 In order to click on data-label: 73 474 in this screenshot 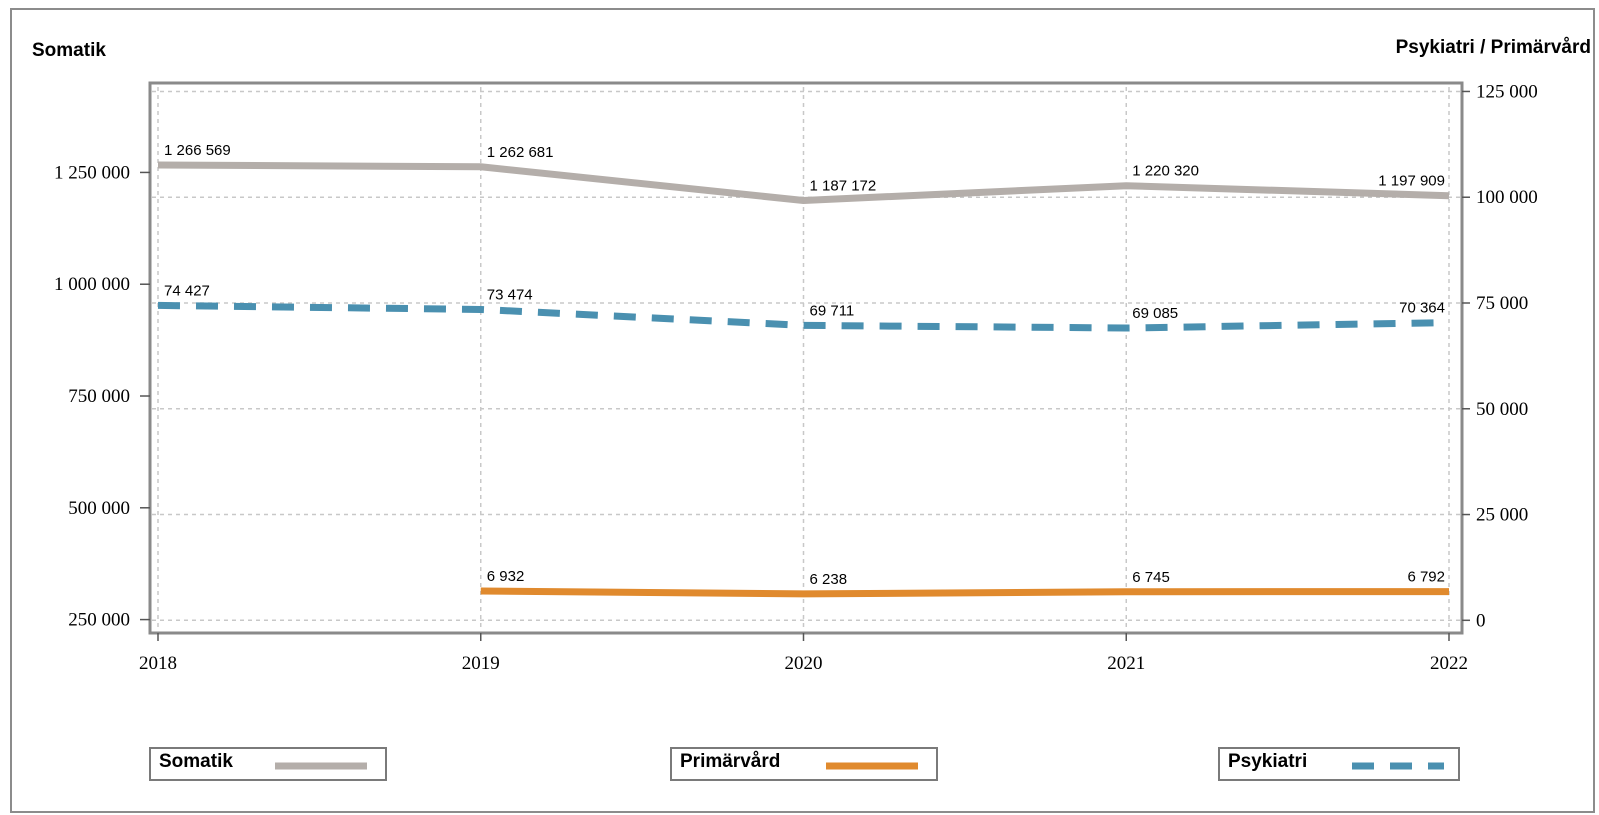, I will do `click(510, 294)`.